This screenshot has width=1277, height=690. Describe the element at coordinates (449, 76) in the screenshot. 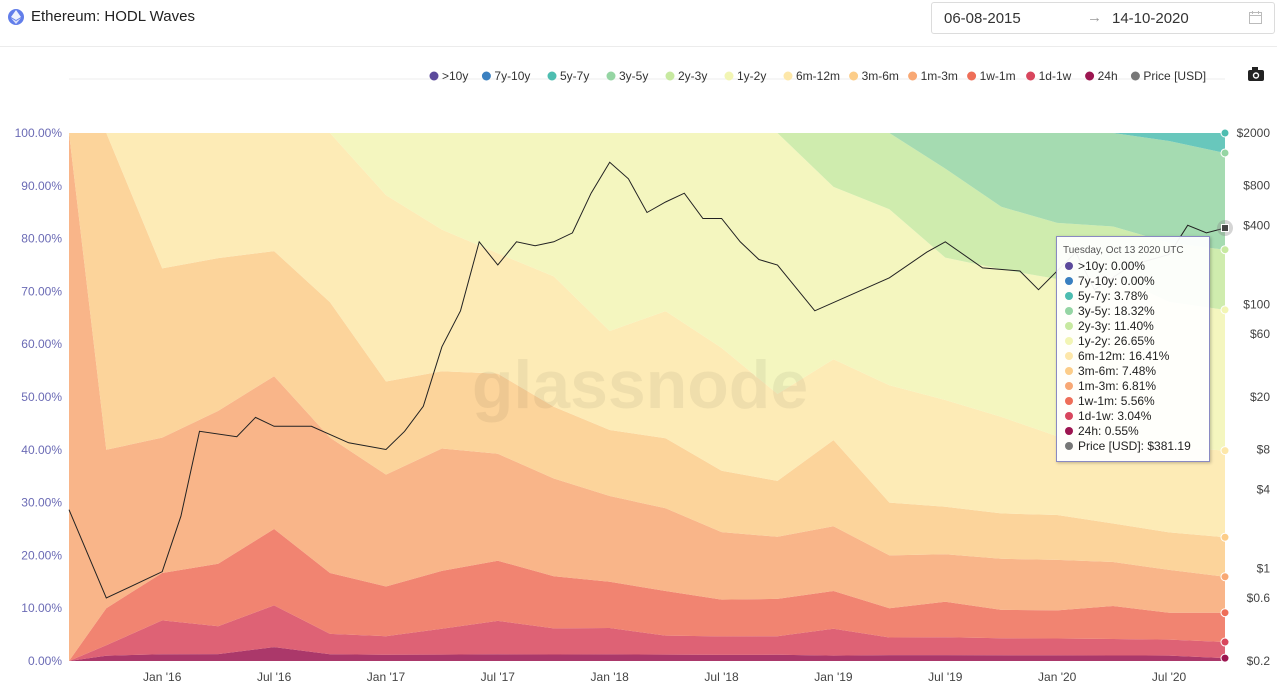

I see `legend-item: >10y` at that location.